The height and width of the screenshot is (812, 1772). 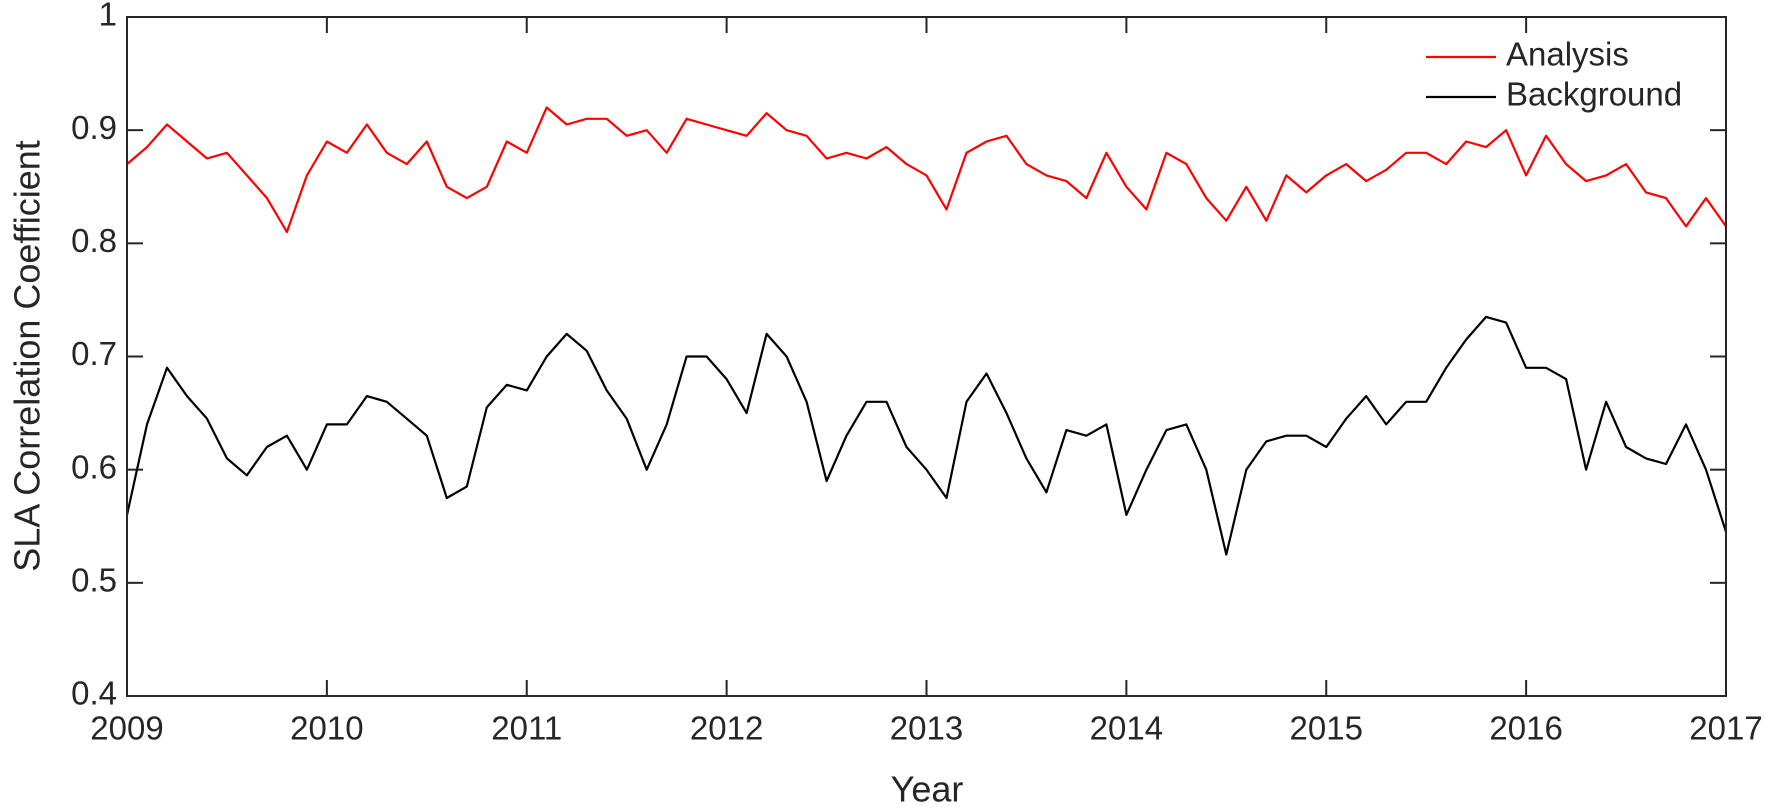 I want to click on x-tick-label: 2013, so click(x=926, y=728).